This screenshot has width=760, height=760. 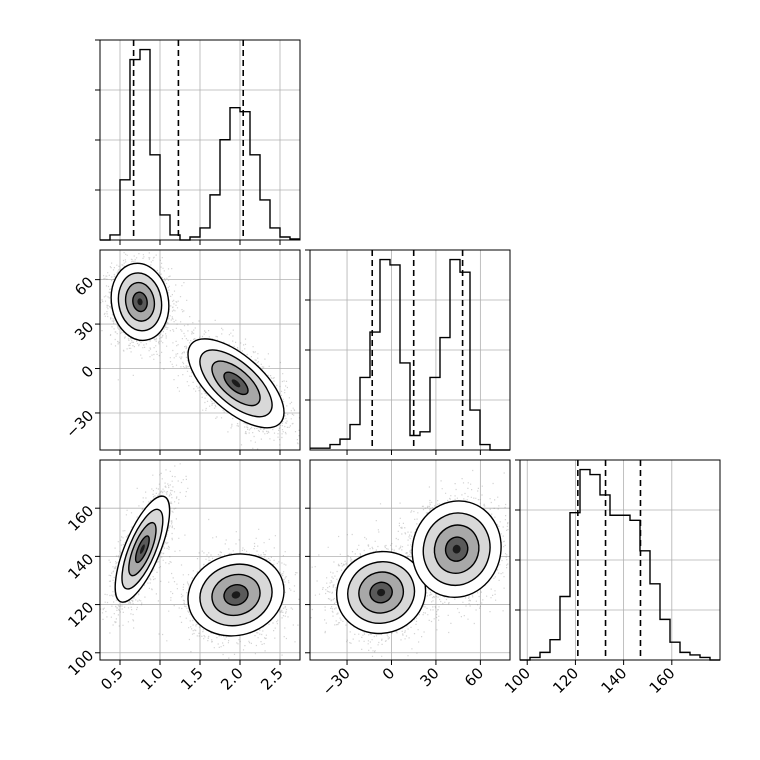 What do you see at coordinates (517, 680) in the screenshot?
I see `x-tick-label: 100` at bounding box center [517, 680].